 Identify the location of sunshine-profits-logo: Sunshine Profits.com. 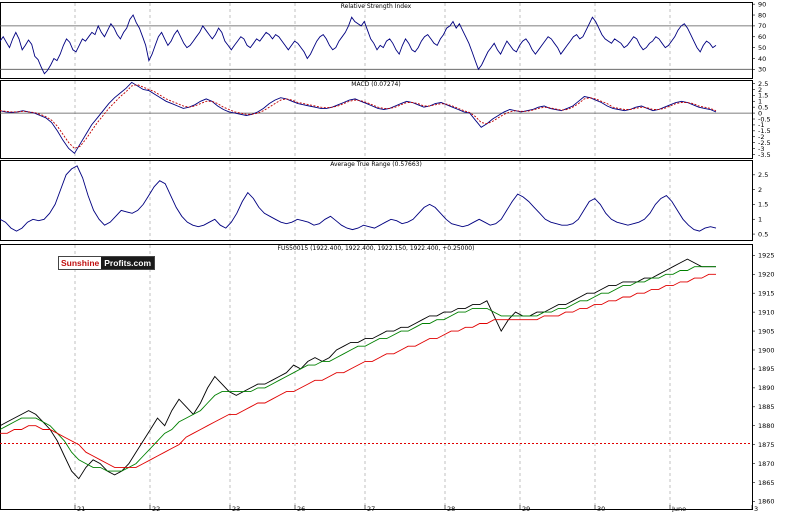
(107, 263).